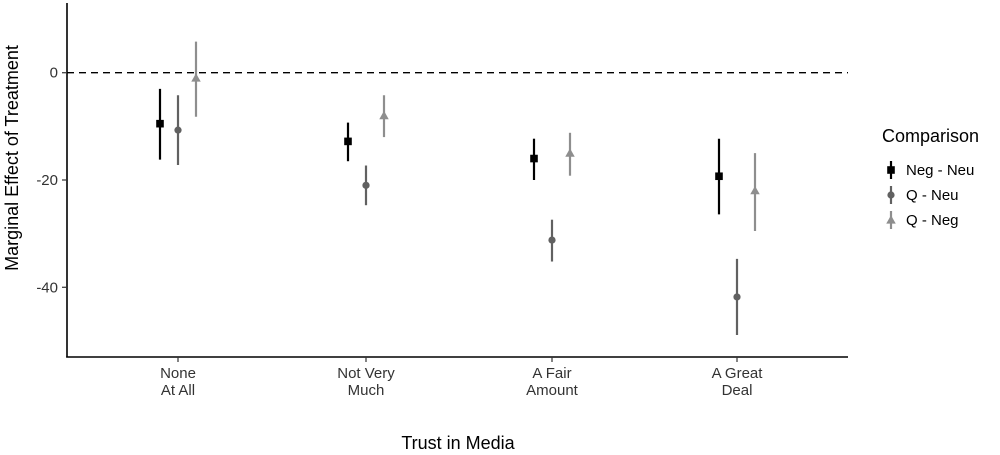 This screenshot has height=455, width=1000. What do you see at coordinates (552, 382) in the screenshot?
I see `x-tick-label: A Fair Amount` at bounding box center [552, 382].